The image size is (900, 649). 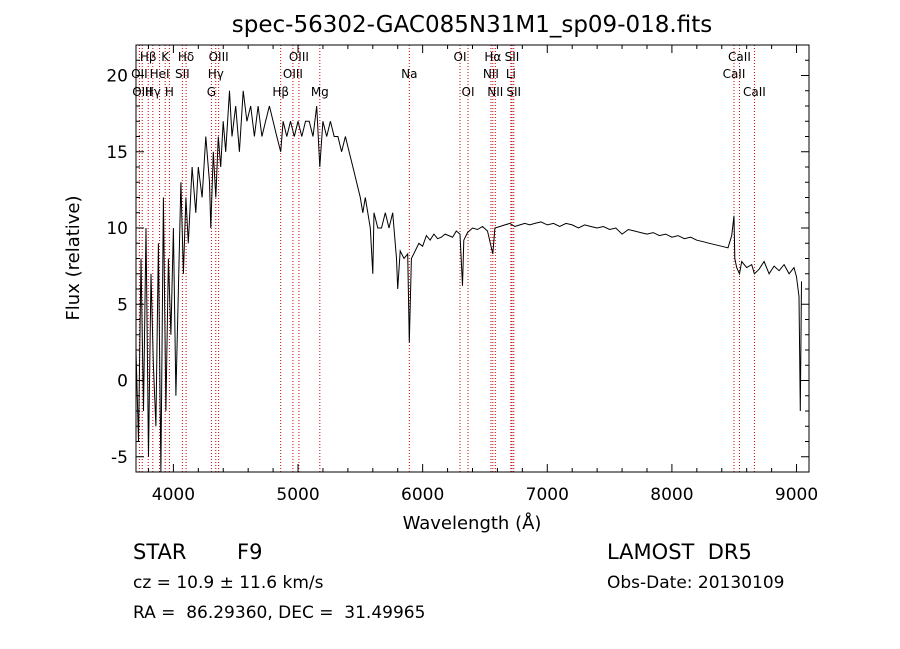 I want to click on line-label: OII, so click(x=139, y=74).